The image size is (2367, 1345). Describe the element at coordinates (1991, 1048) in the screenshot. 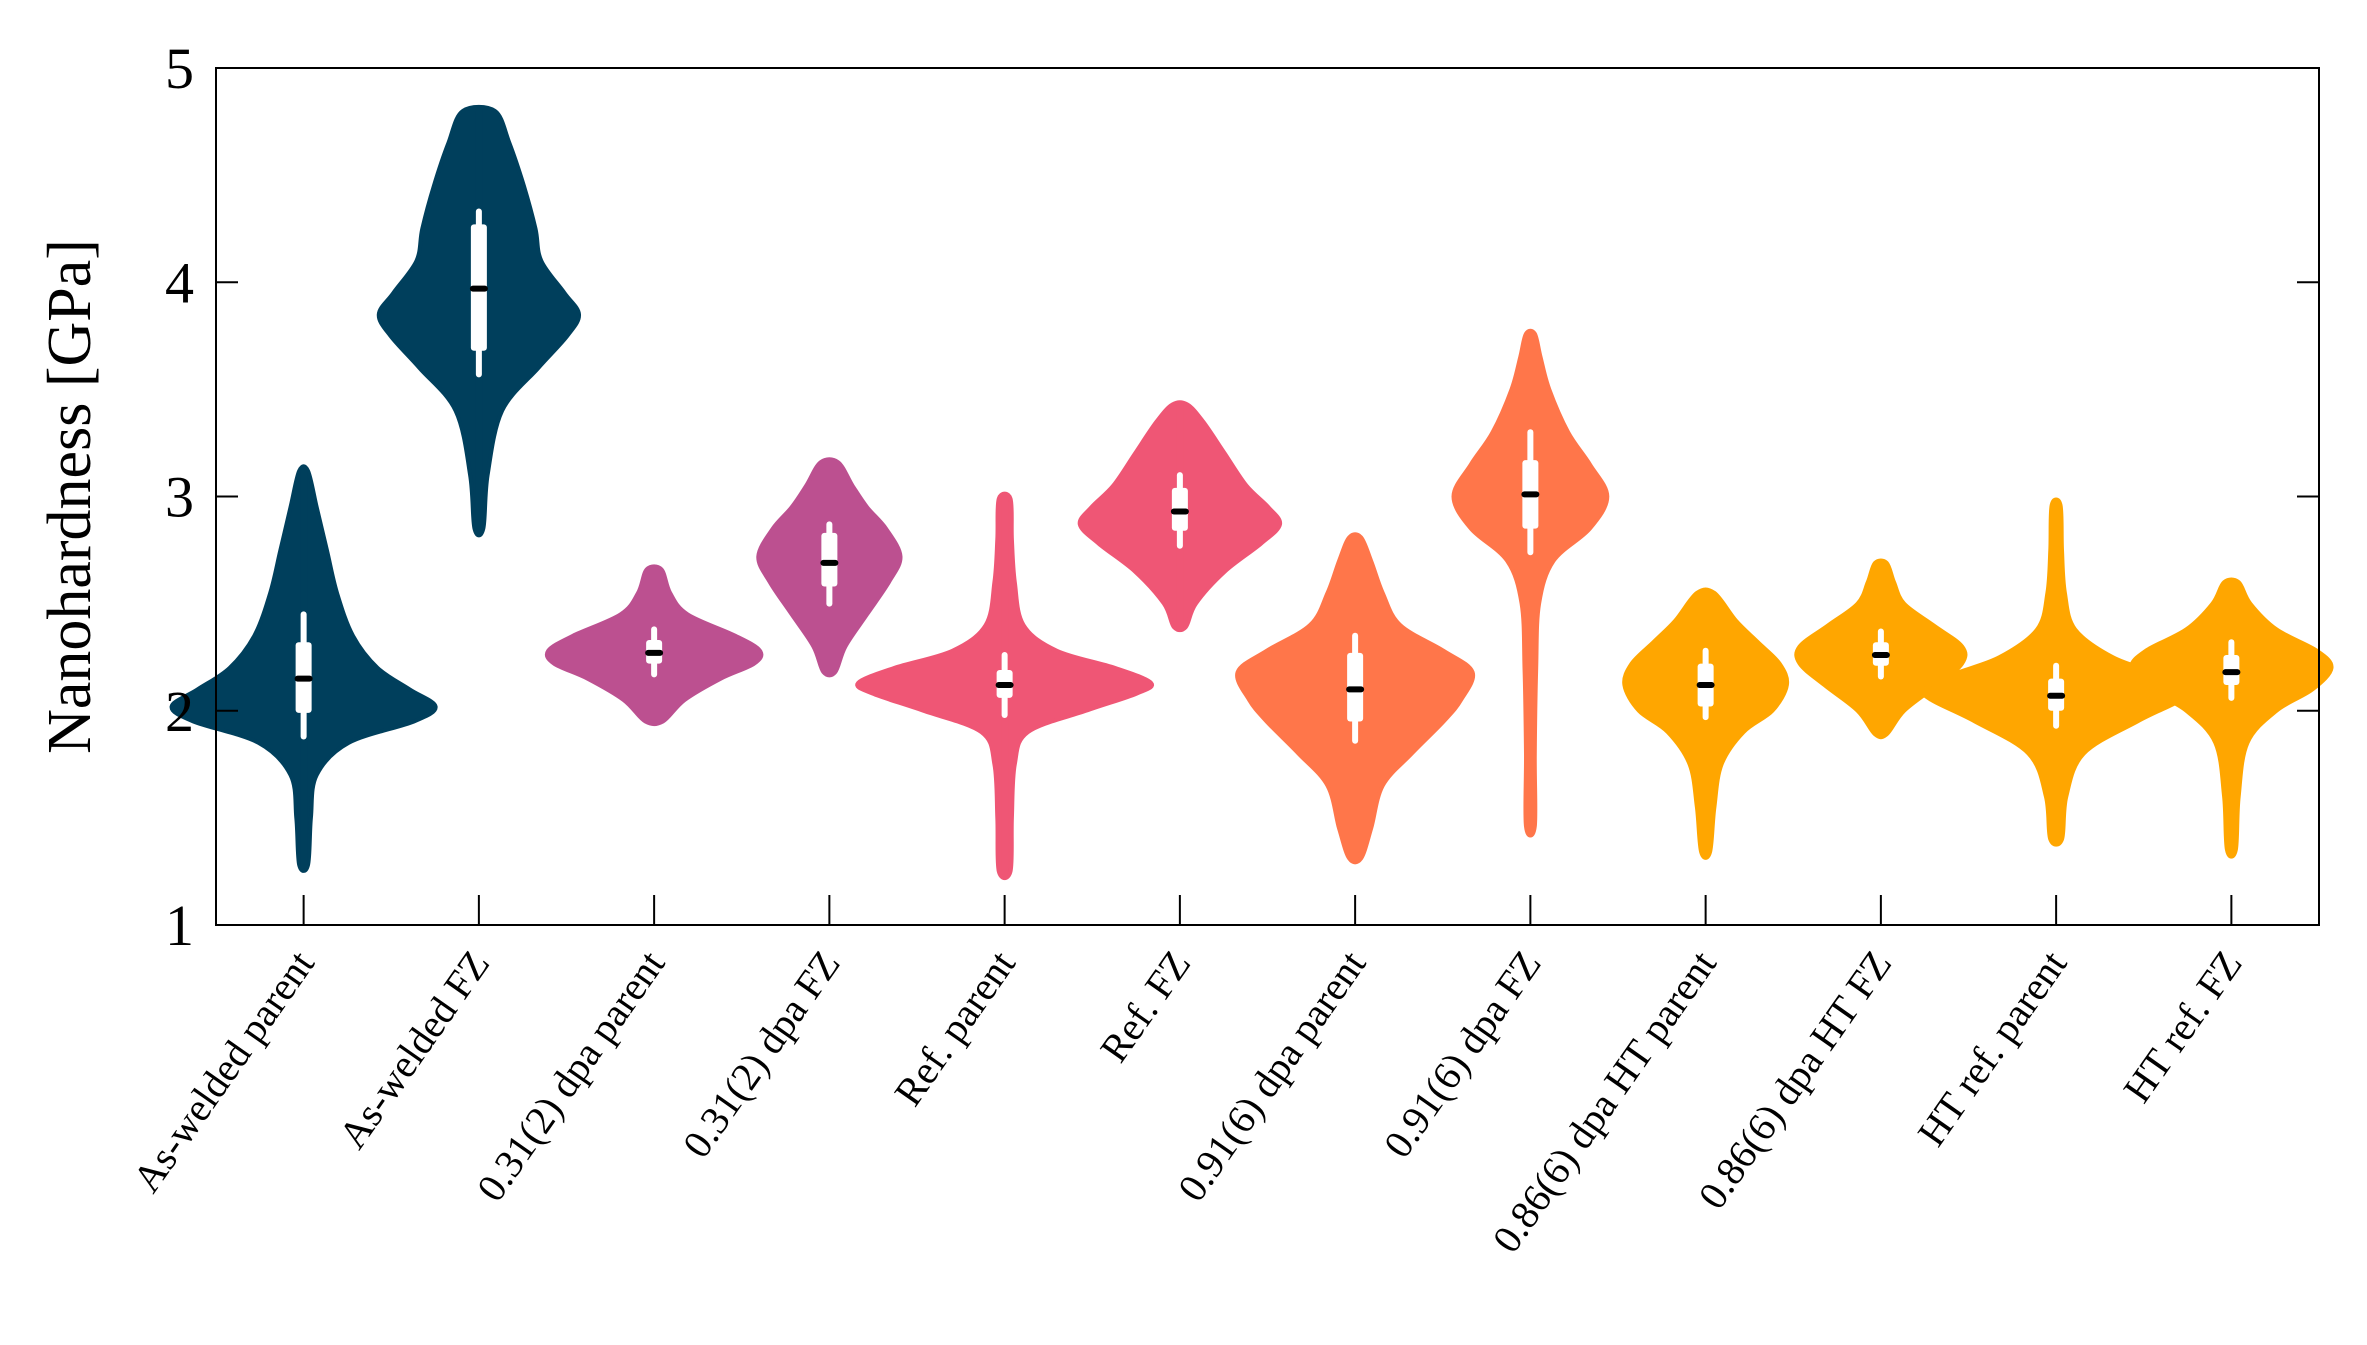

I see `x-tick-label: HT ref. parent` at that location.